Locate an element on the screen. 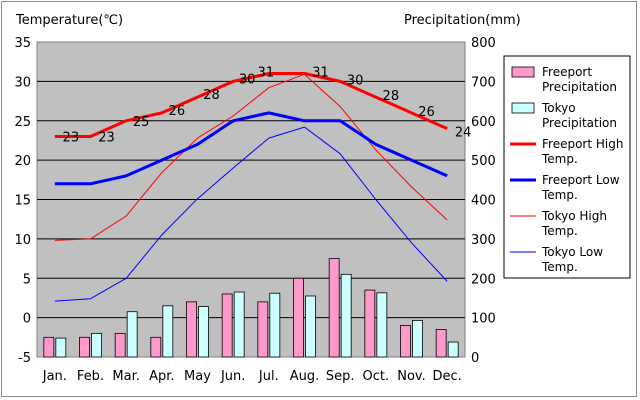  freeport-high-line is located at coordinates (251, 105).